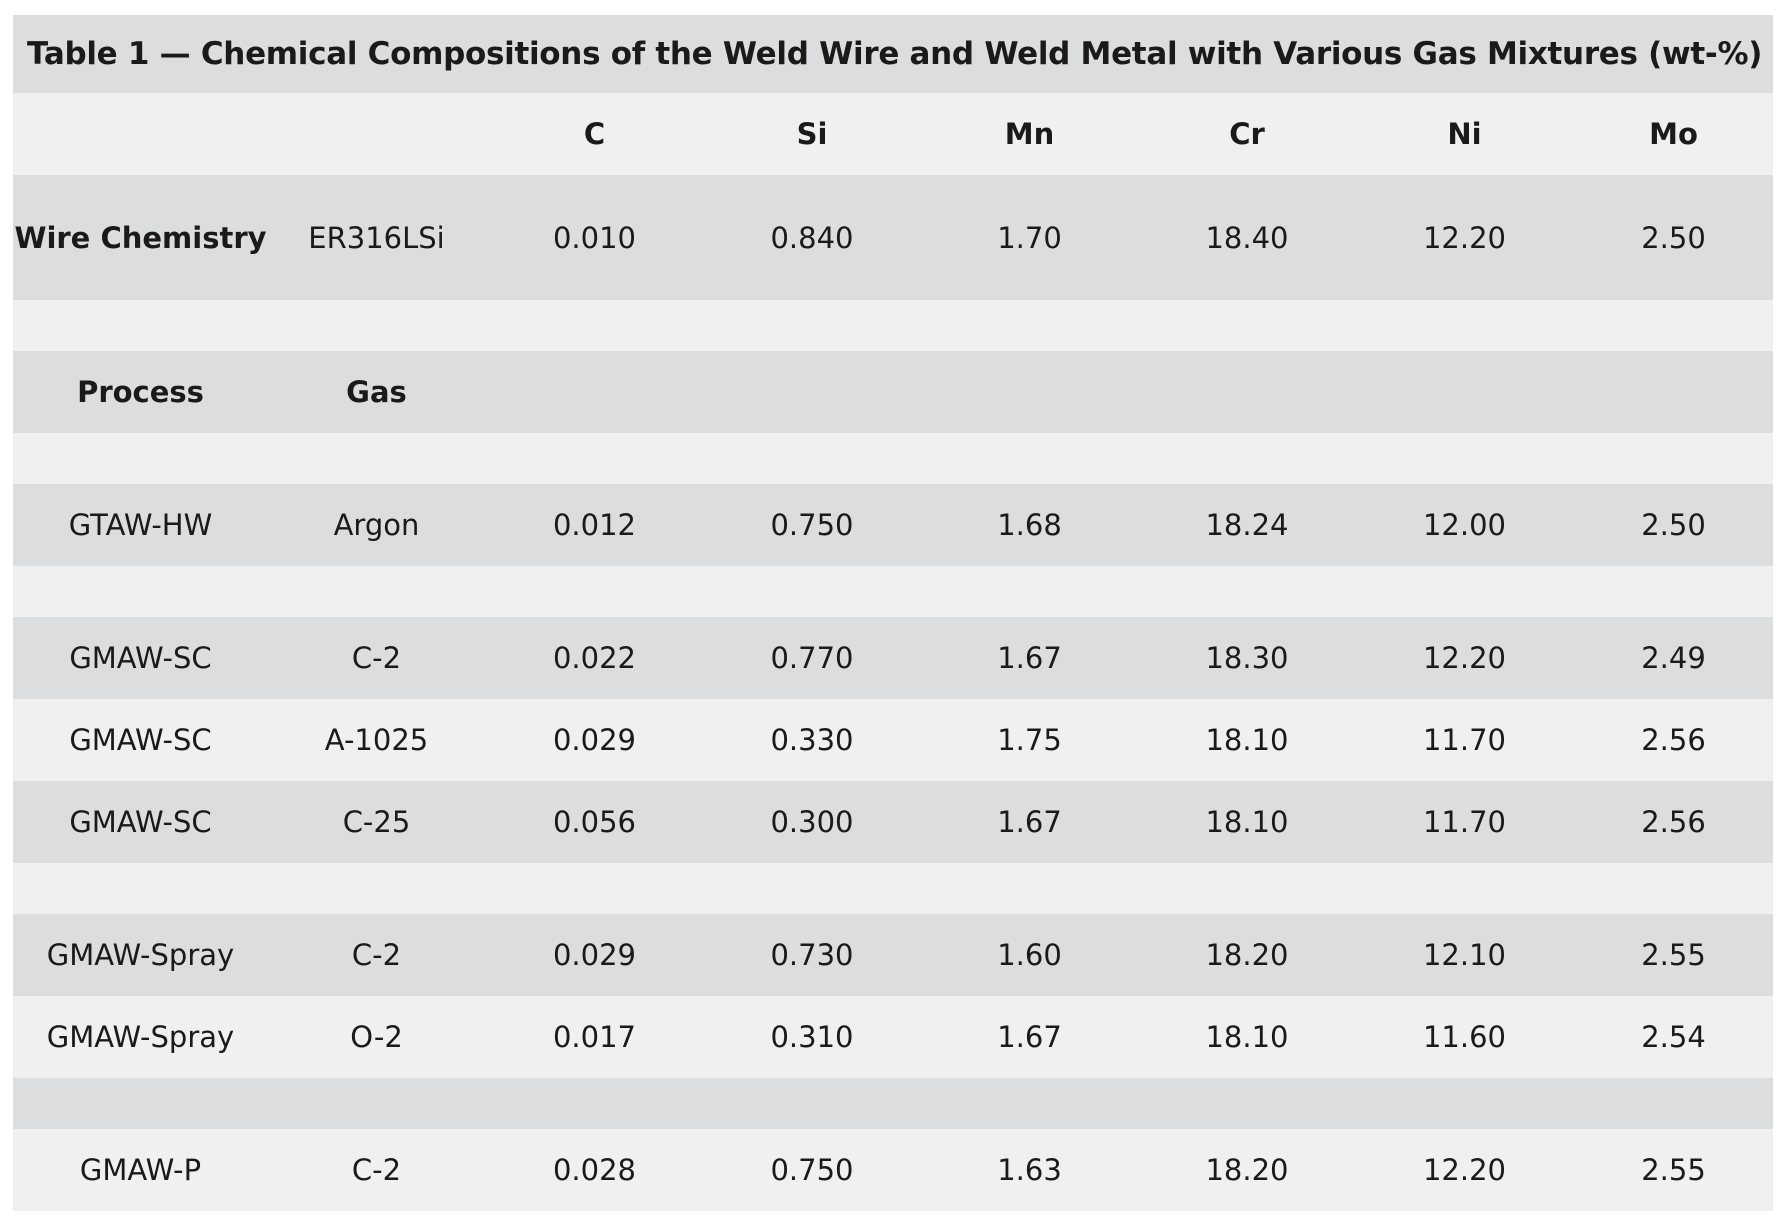 The width and height of the screenshot is (1784, 1222). Describe the element at coordinates (376, 237) in the screenshot. I see `wire-name: ER316LSi` at that location.